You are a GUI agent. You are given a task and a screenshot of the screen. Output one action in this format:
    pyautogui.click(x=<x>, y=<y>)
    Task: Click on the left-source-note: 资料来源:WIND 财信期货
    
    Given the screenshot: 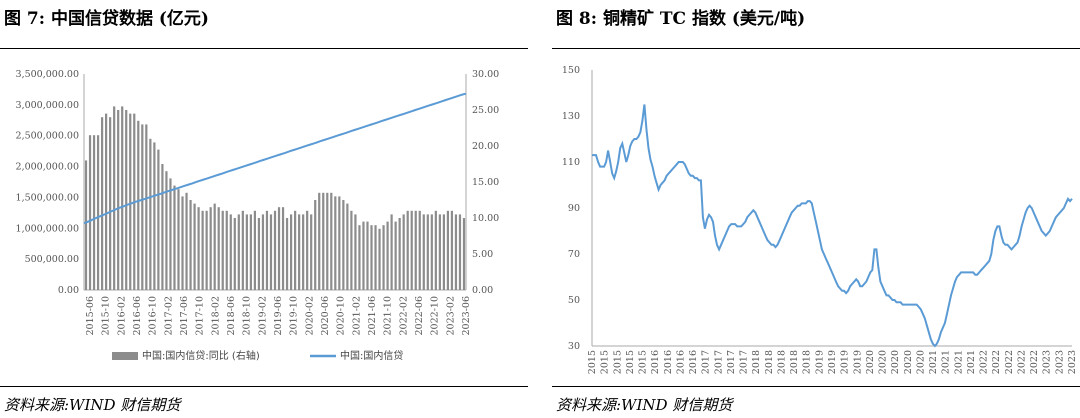 What is the action you would take?
    pyautogui.click(x=92, y=405)
    